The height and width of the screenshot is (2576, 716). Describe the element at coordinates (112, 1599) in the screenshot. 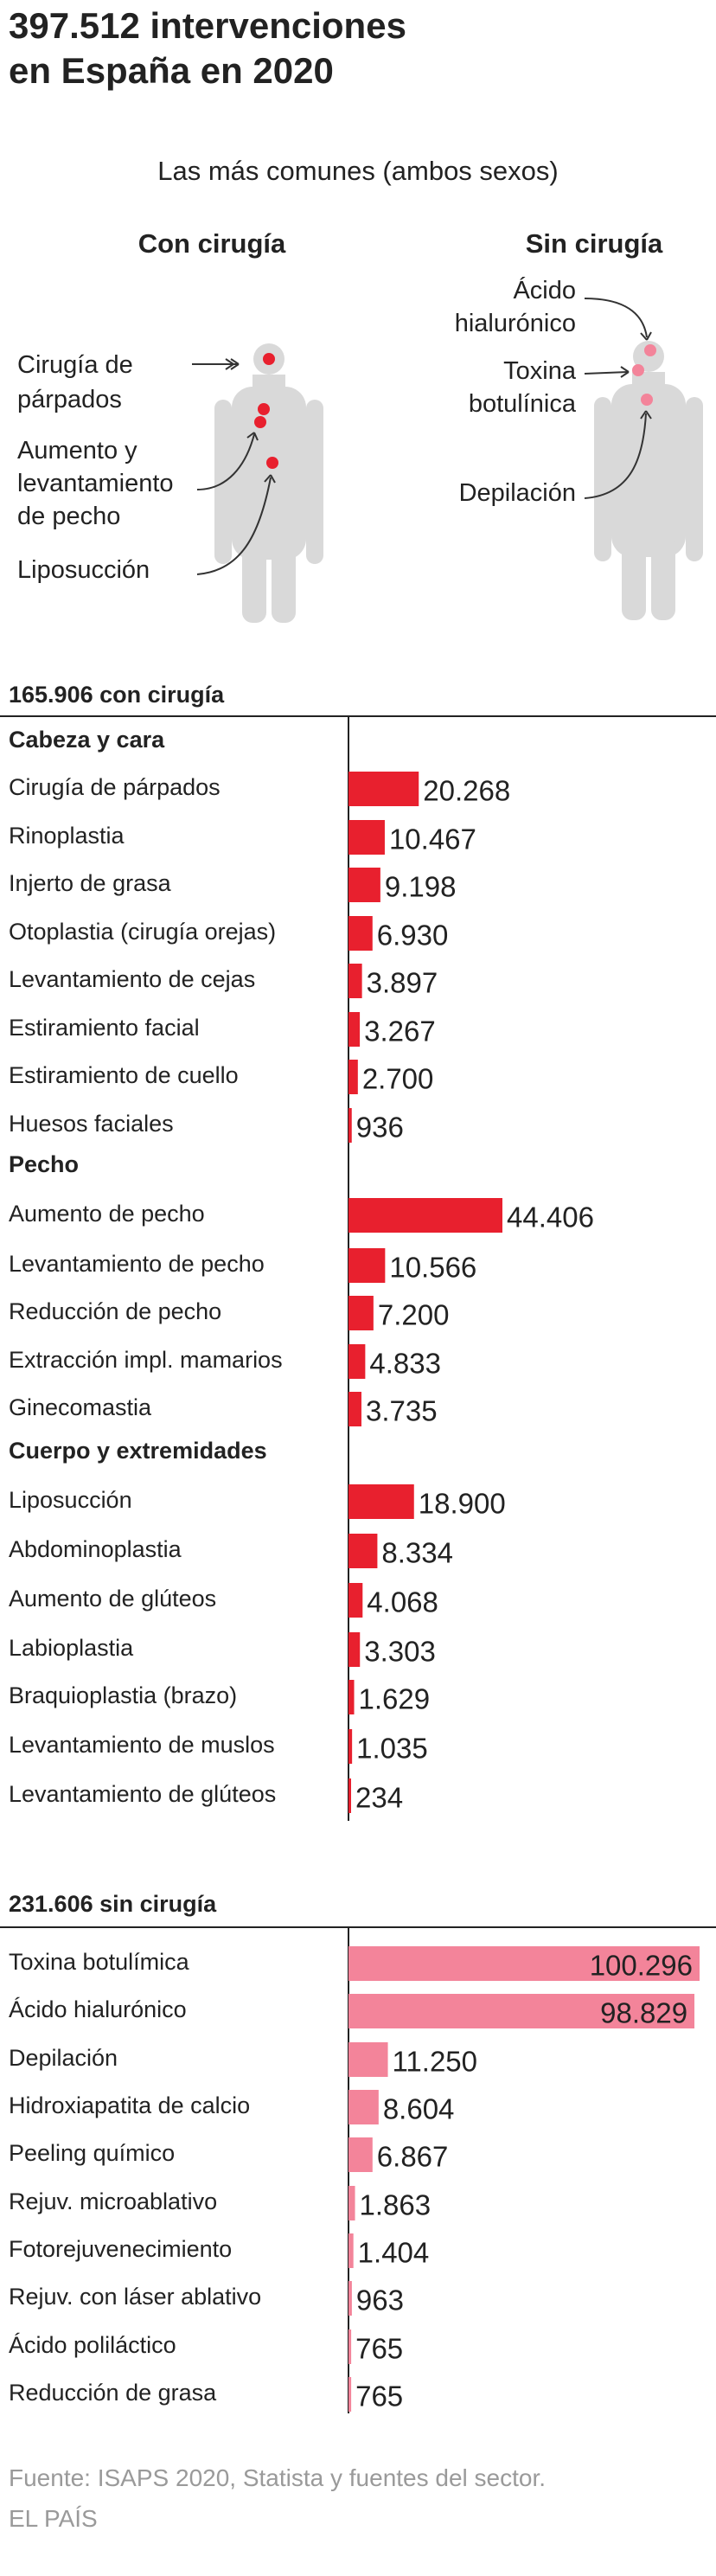

I see `category-label: Aumento de glúteos` at that location.